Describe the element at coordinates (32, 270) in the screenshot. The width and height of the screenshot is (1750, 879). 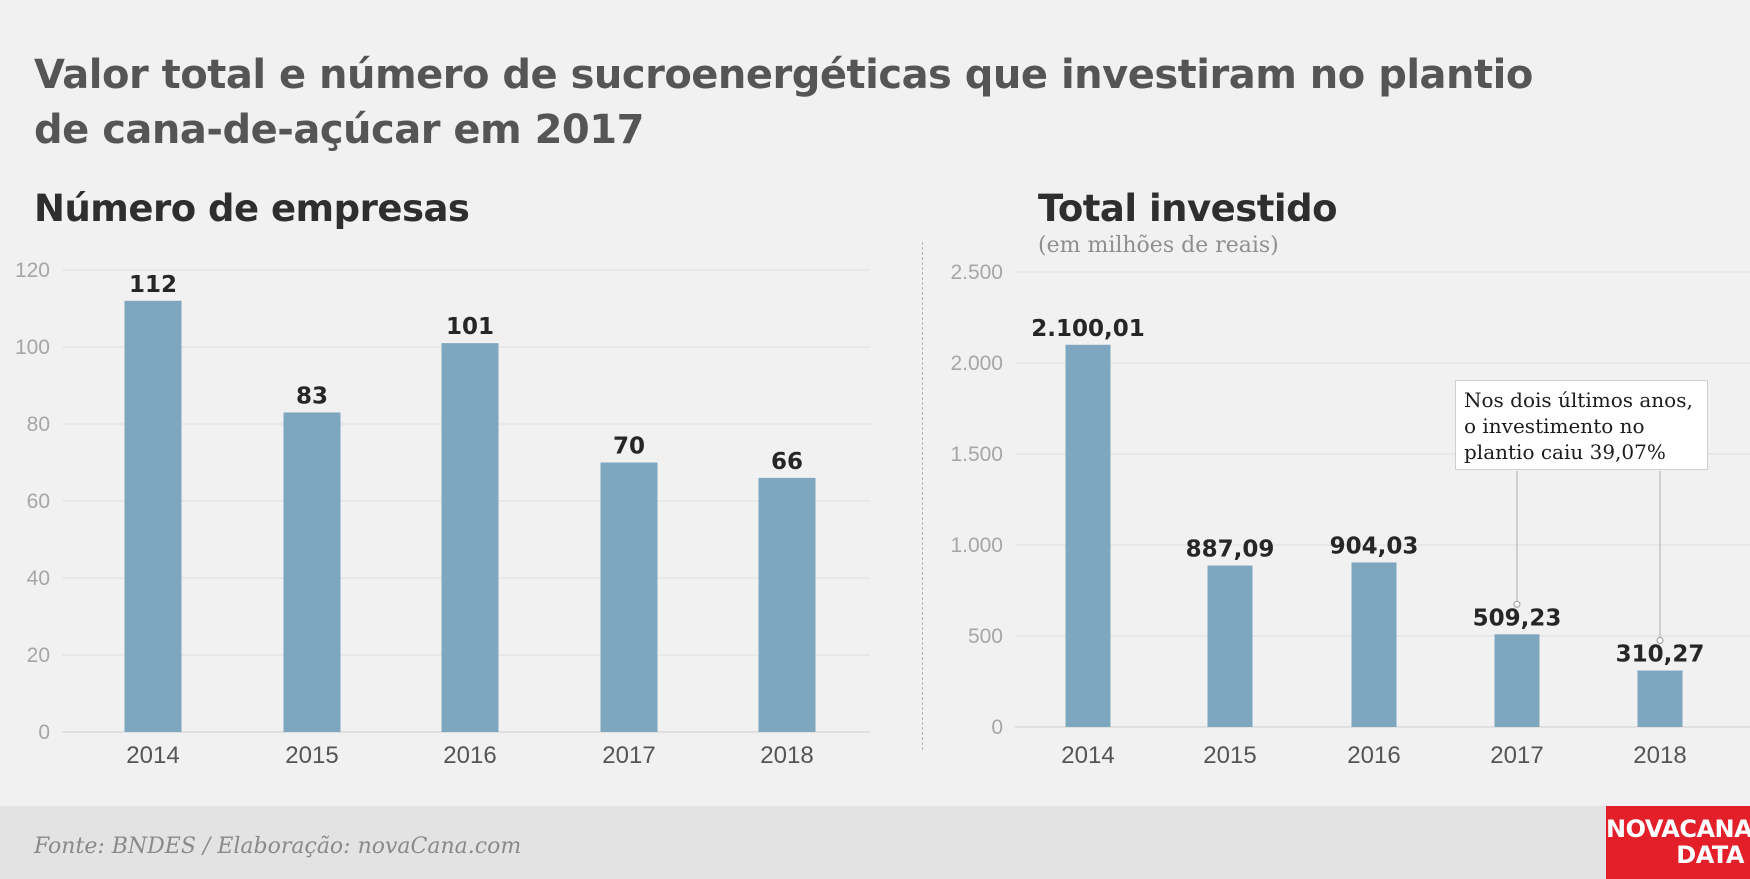
I see `y-tick-label: 120` at that location.